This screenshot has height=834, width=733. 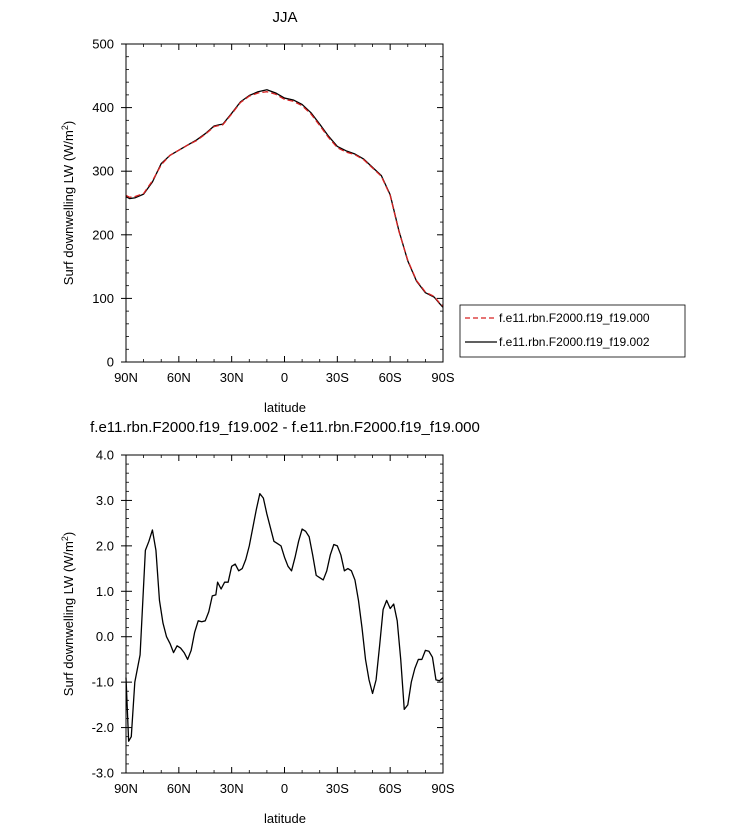 I want to click on top-x-tick-label: 30N, so click(x=232, y=377).